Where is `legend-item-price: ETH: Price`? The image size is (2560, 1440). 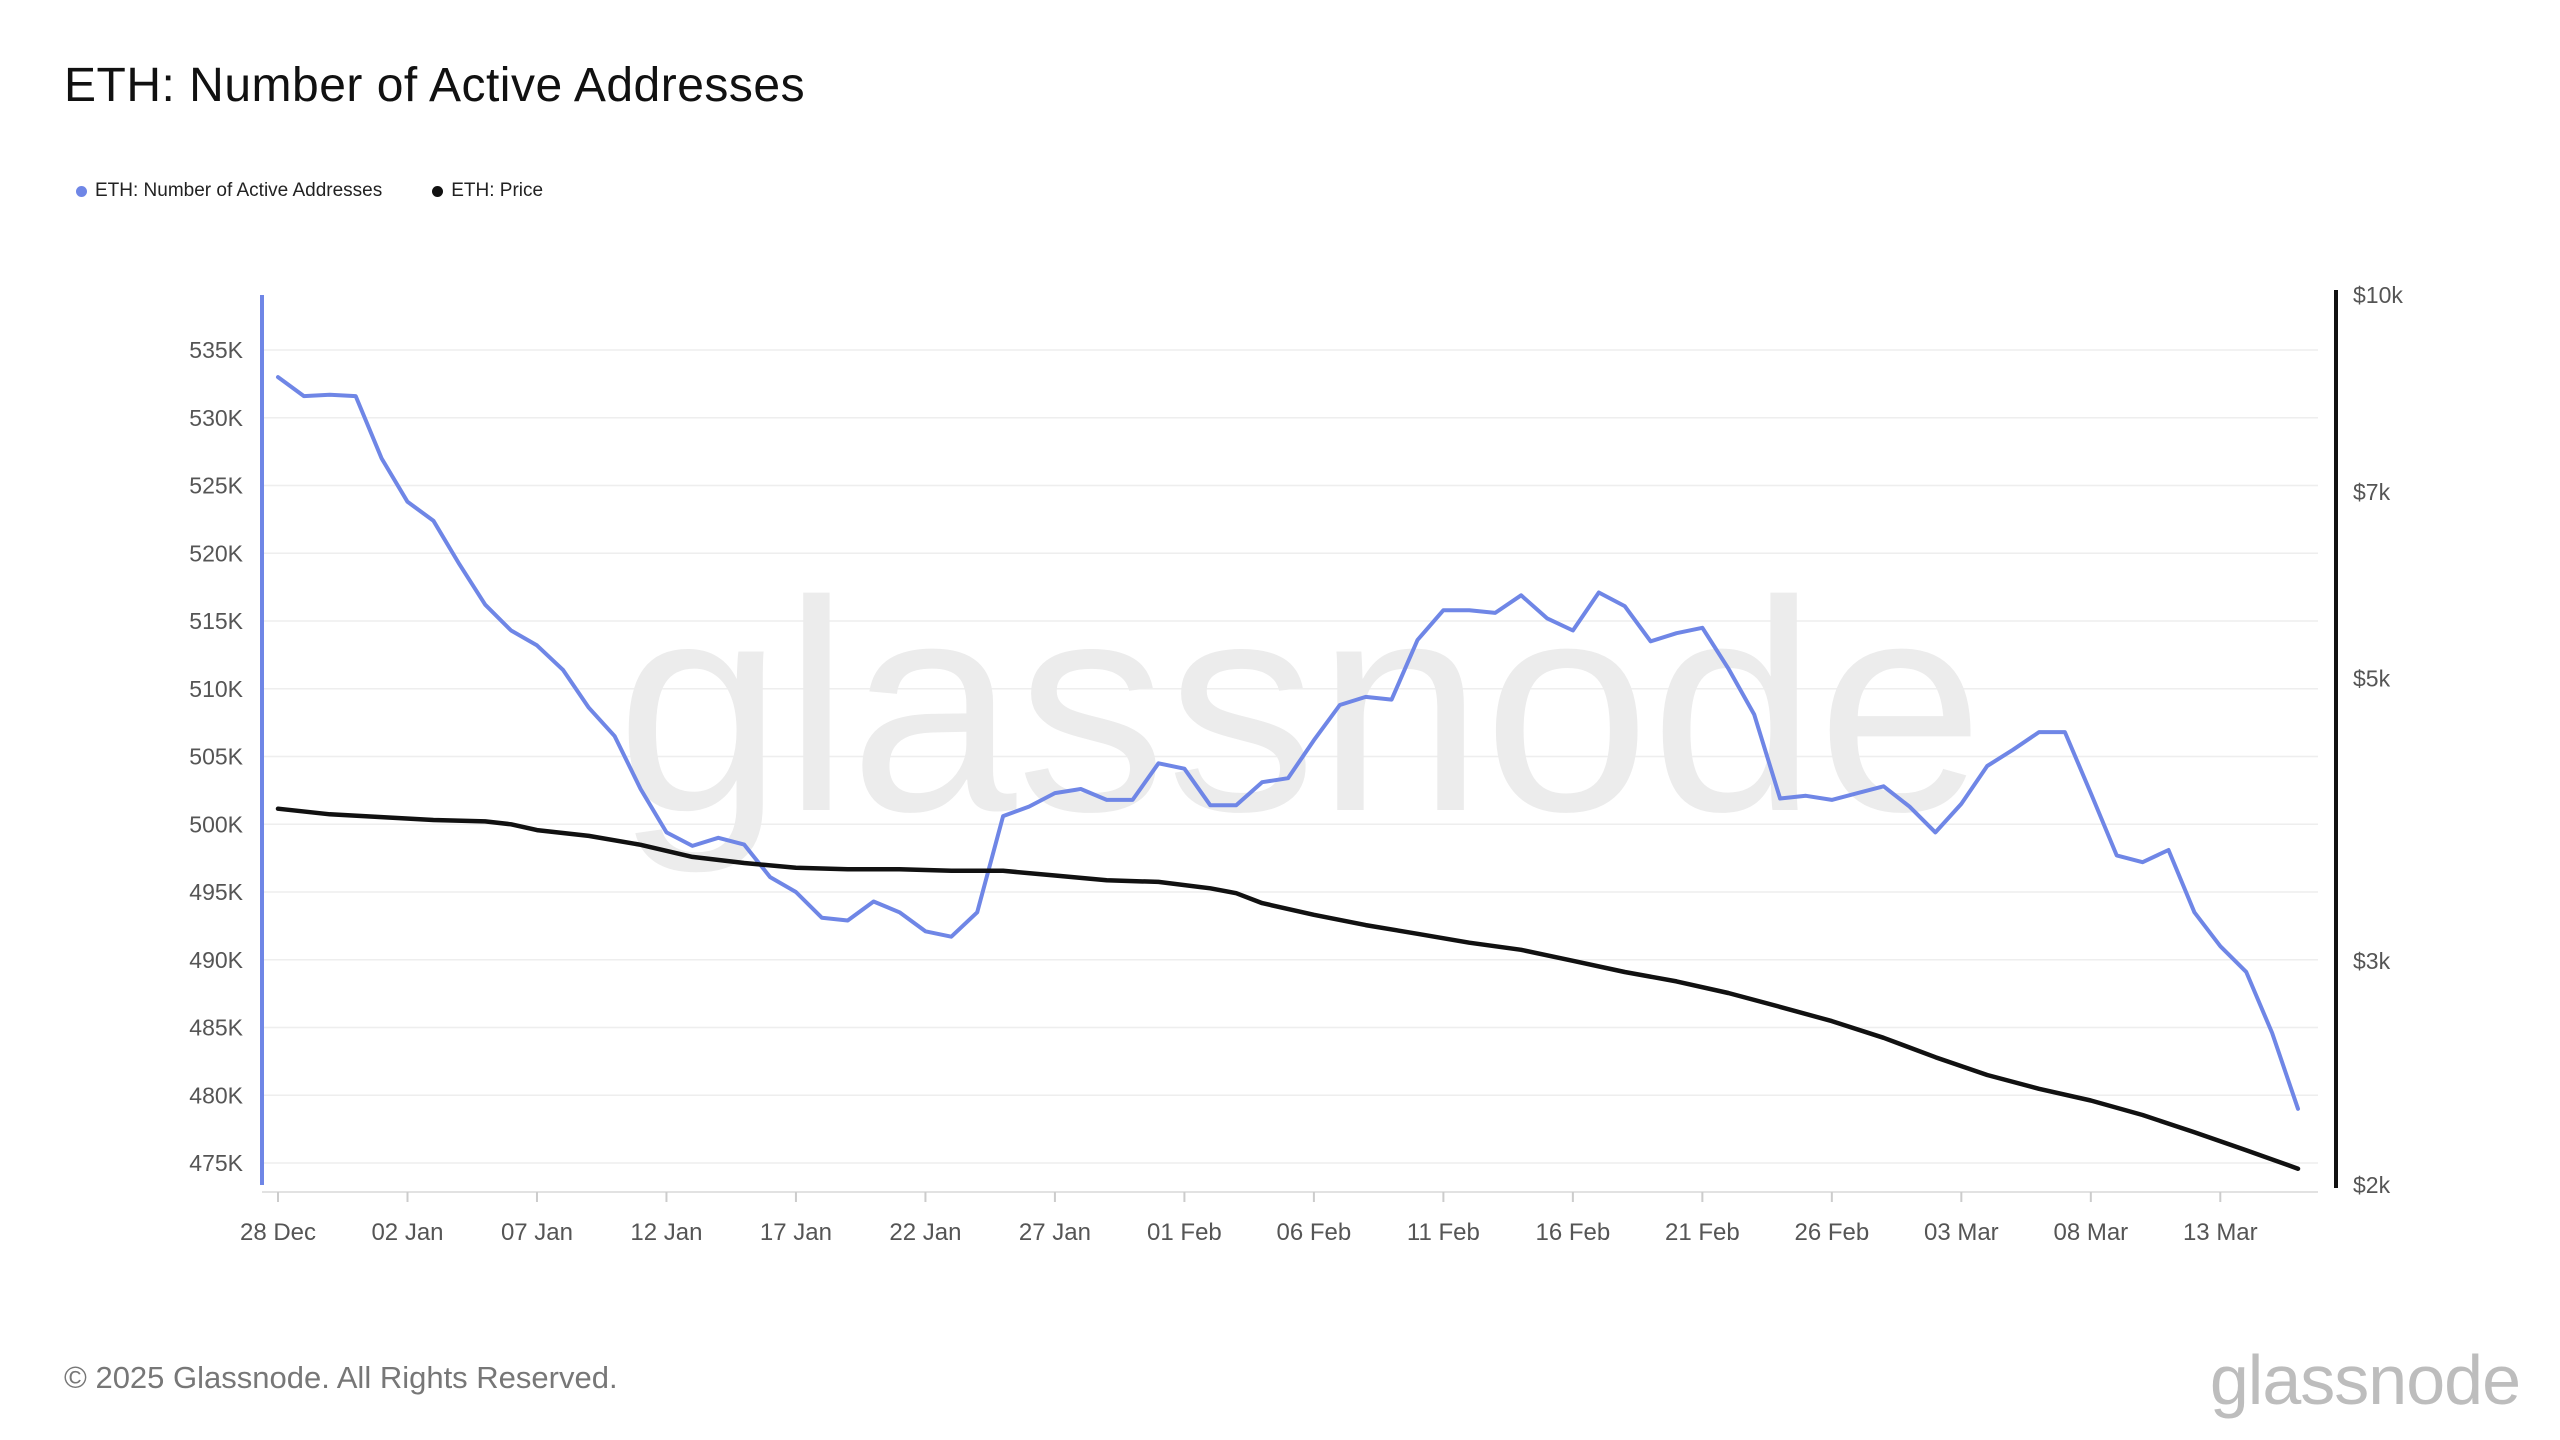
legend-item-price: ETH: Price is located at coordinates (487, 191).